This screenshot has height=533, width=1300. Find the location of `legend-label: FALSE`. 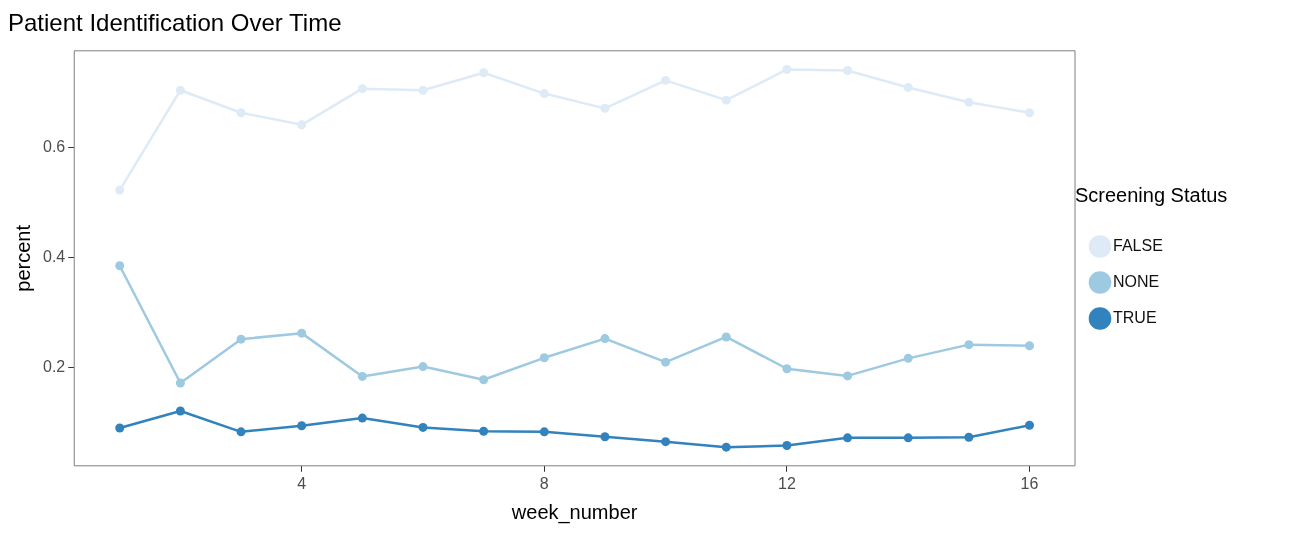

legend-label: FALSE is located at coordinates (1138, 245).